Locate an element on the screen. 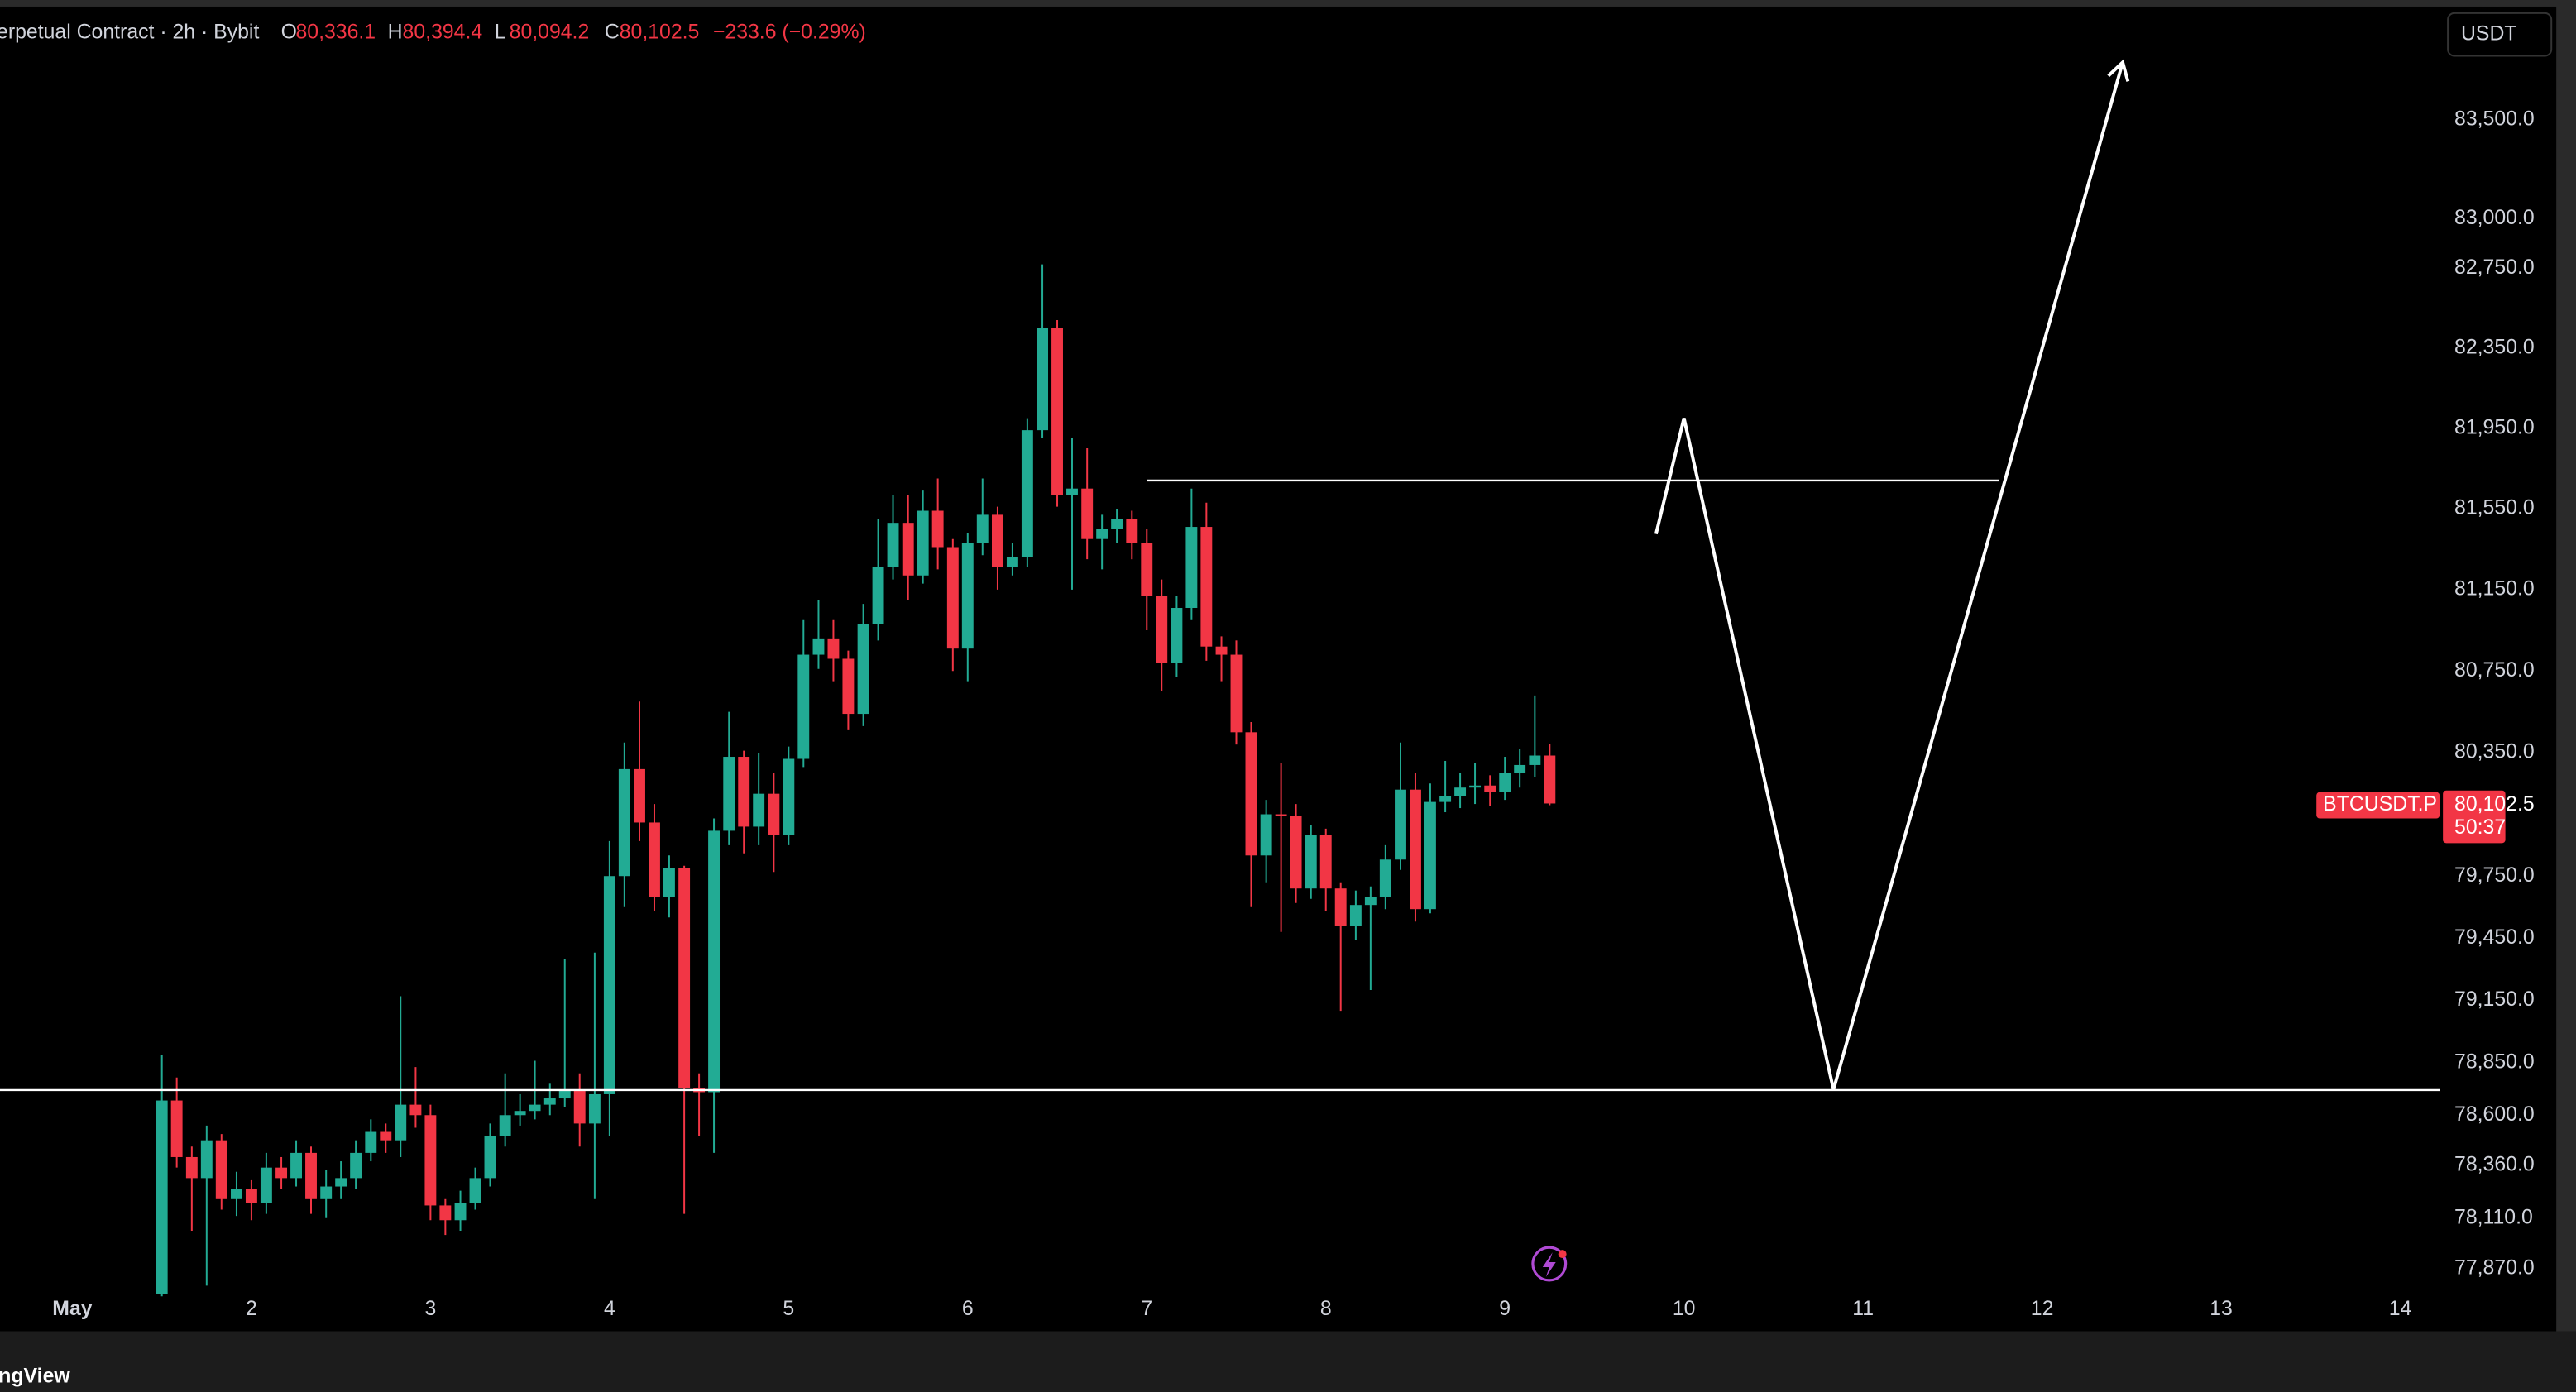 This screenshot has height=1392, width=2576. y-tick-label: 77,870.0 is located at coordinates (2494, 1269).